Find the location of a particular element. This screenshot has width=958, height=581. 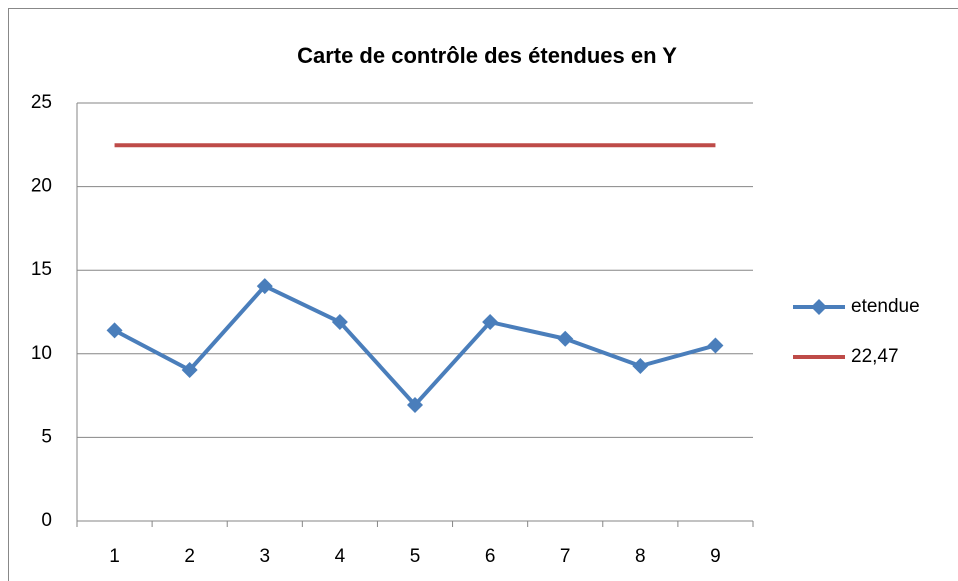

y-tick-label: 20 is located at coordinates (41, 186).